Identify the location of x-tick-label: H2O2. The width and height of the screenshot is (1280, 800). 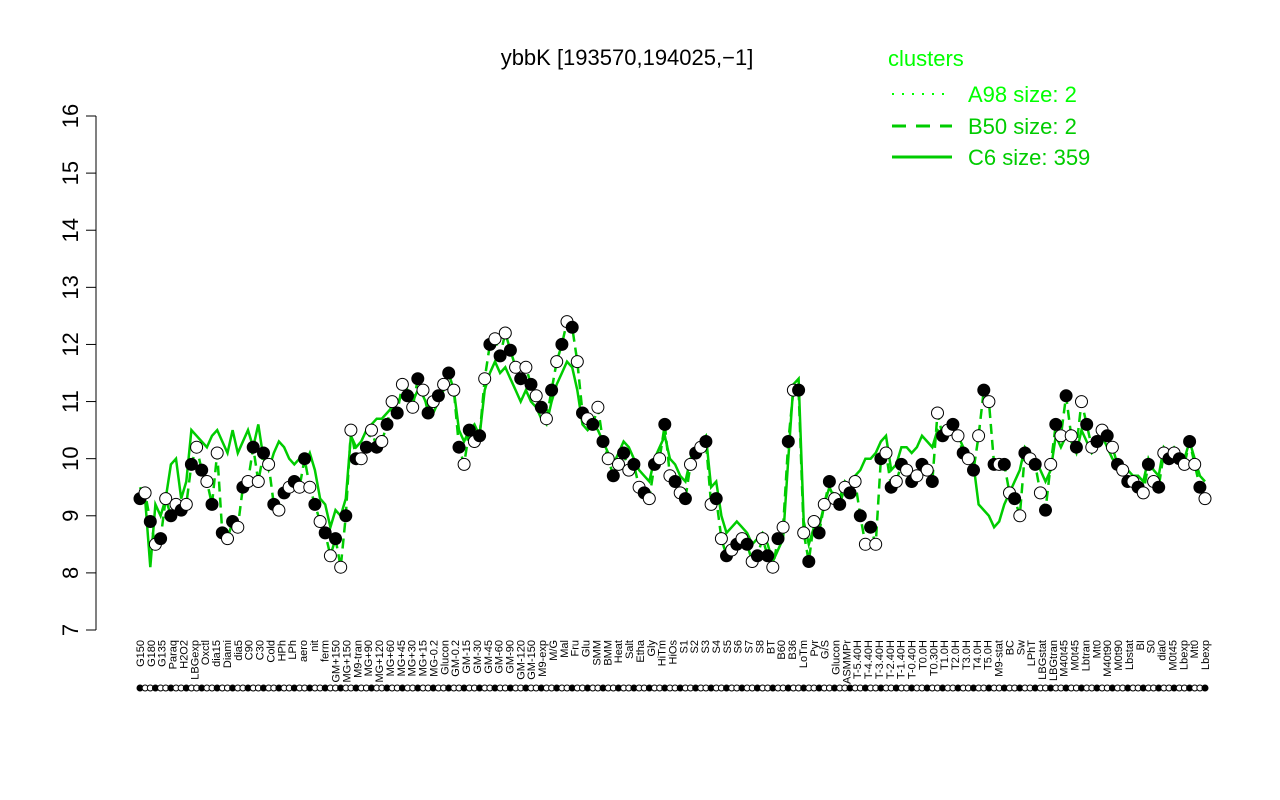
(184, 654).